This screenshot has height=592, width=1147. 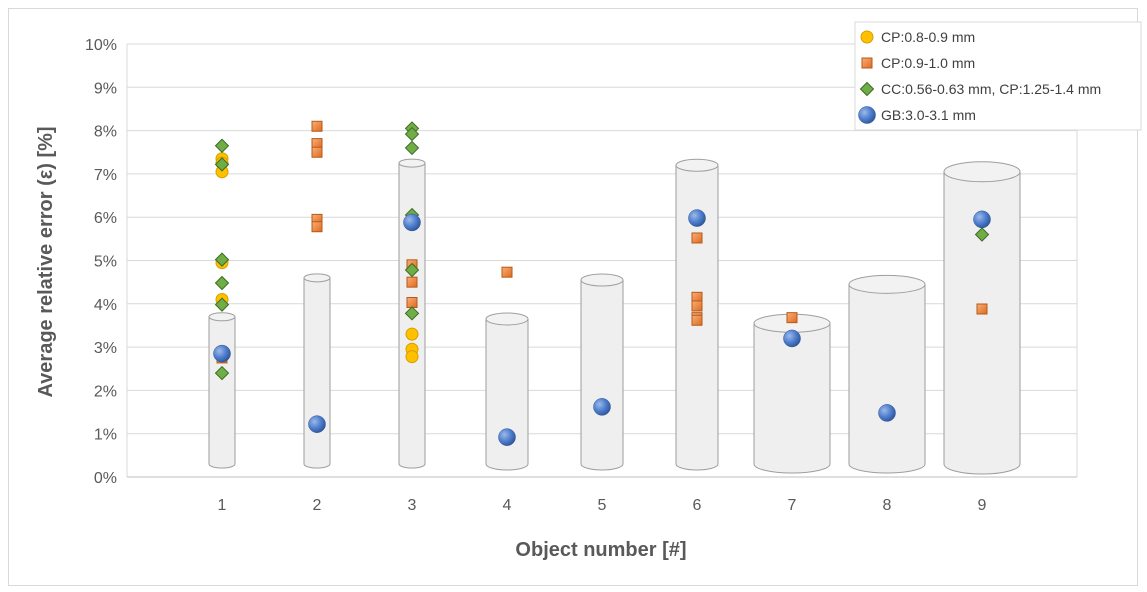 What do you see at coordinates (222, 505) in the screenshot?
I see `x-tick-label: 1` at bounding box center [222, 505].